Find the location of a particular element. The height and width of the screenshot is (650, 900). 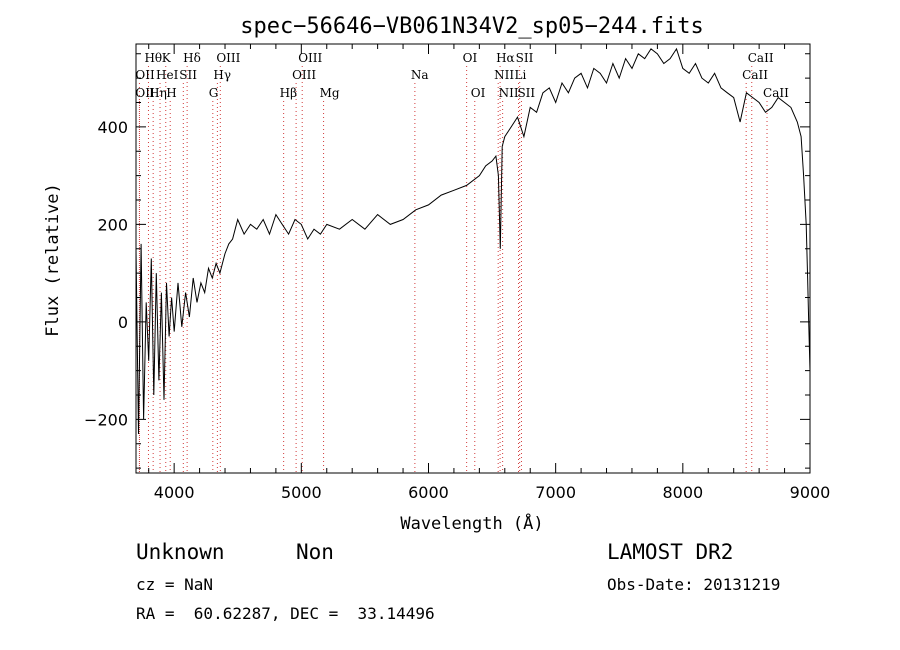

survey-name: LAMOST DR2 is located at coordinates (670, 552).